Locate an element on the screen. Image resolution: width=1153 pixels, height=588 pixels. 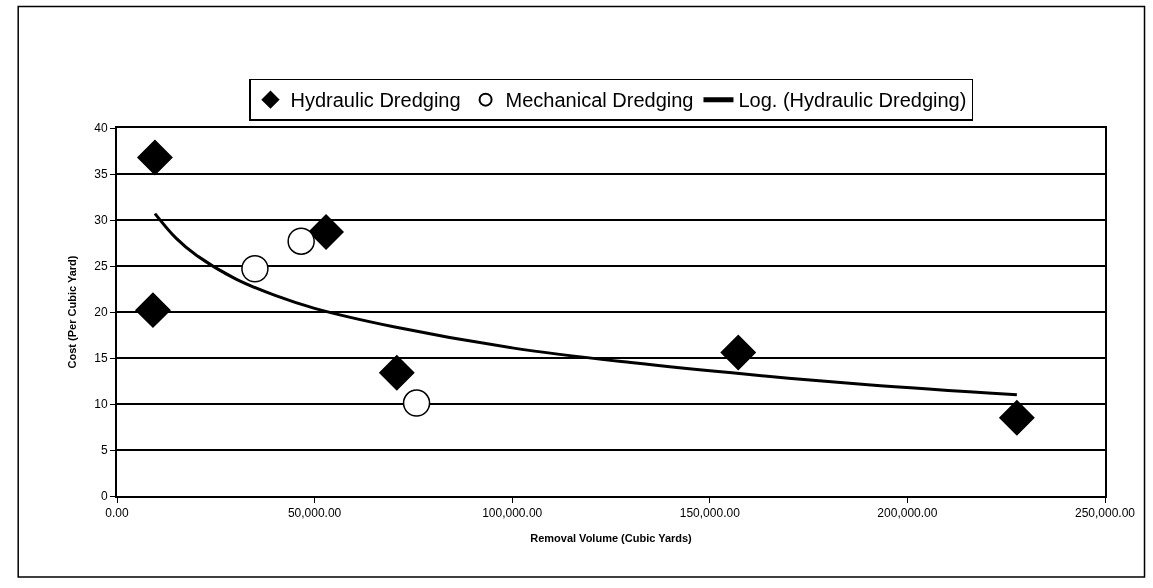
y-tick-label: 40 is located at coordinates (101, 128).